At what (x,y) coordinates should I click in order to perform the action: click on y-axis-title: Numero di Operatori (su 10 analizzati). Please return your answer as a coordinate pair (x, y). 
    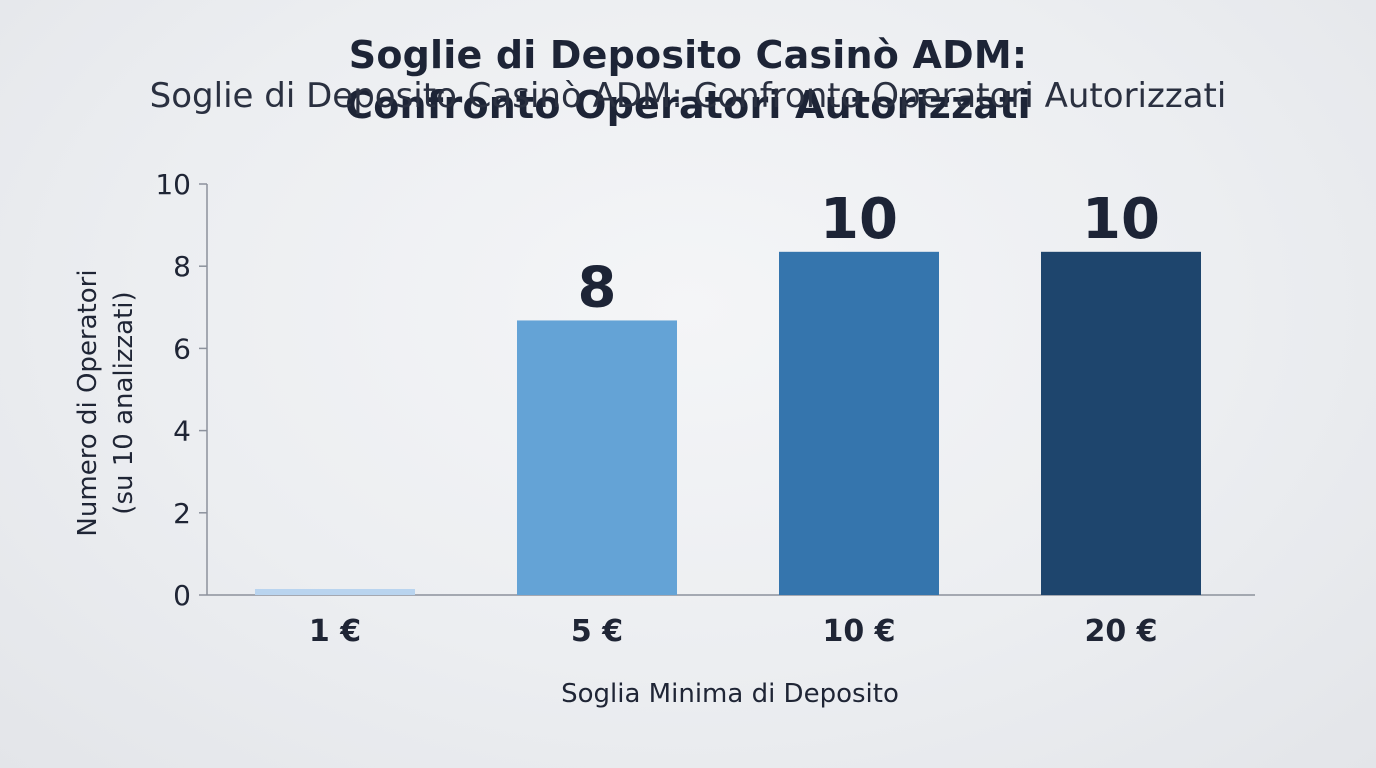
    Looking at the image, I should click on (106, 402).